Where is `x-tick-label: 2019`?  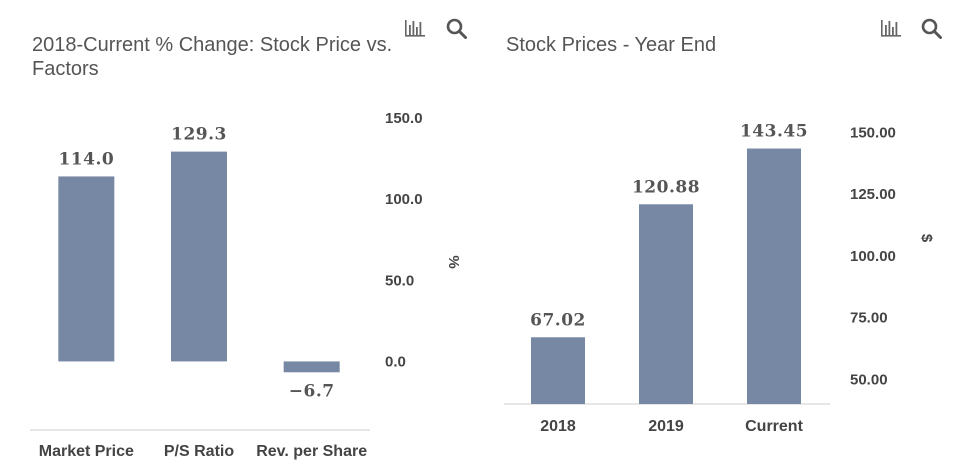 x-tick-label: 2019 is located at coordinates (666, 426).